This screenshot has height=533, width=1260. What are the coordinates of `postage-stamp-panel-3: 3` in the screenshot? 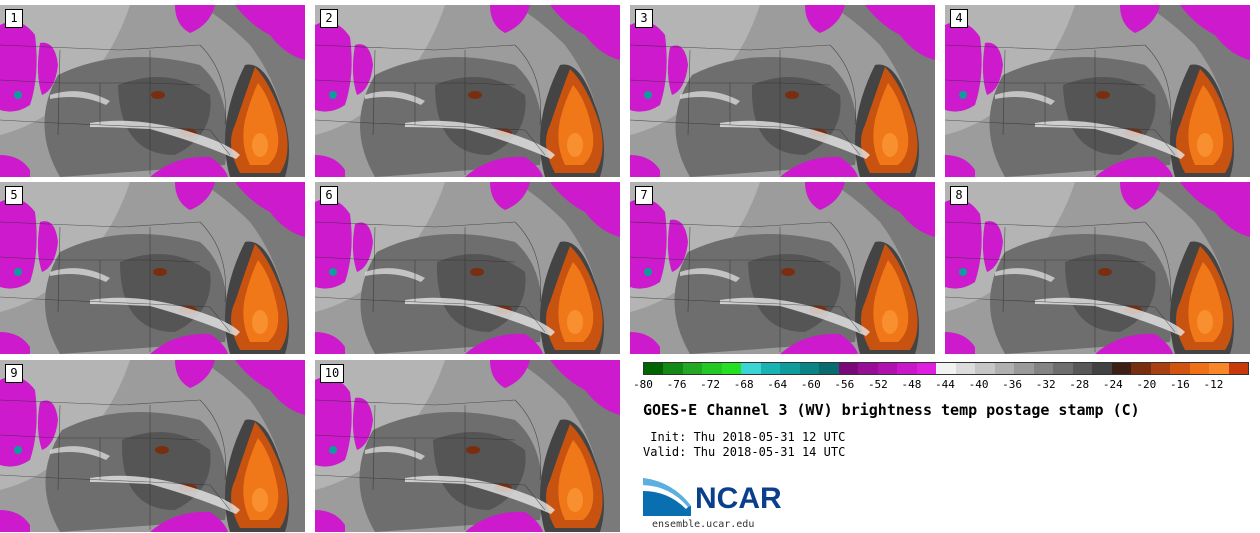 It's located at (782, 91).